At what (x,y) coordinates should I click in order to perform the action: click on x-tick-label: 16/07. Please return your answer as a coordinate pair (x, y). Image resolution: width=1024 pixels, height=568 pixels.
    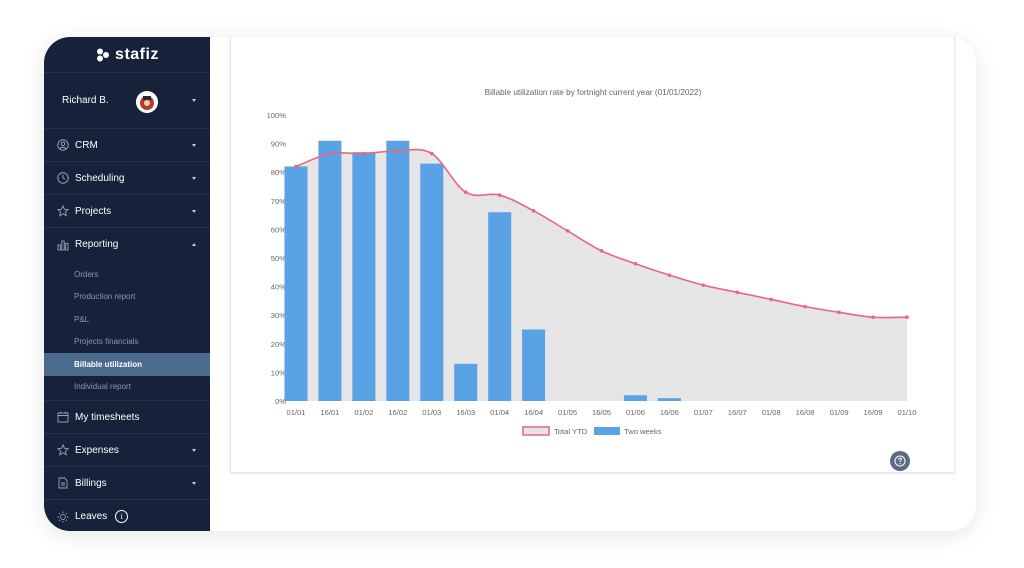
    Looking at the image, I should click on (737, 412).